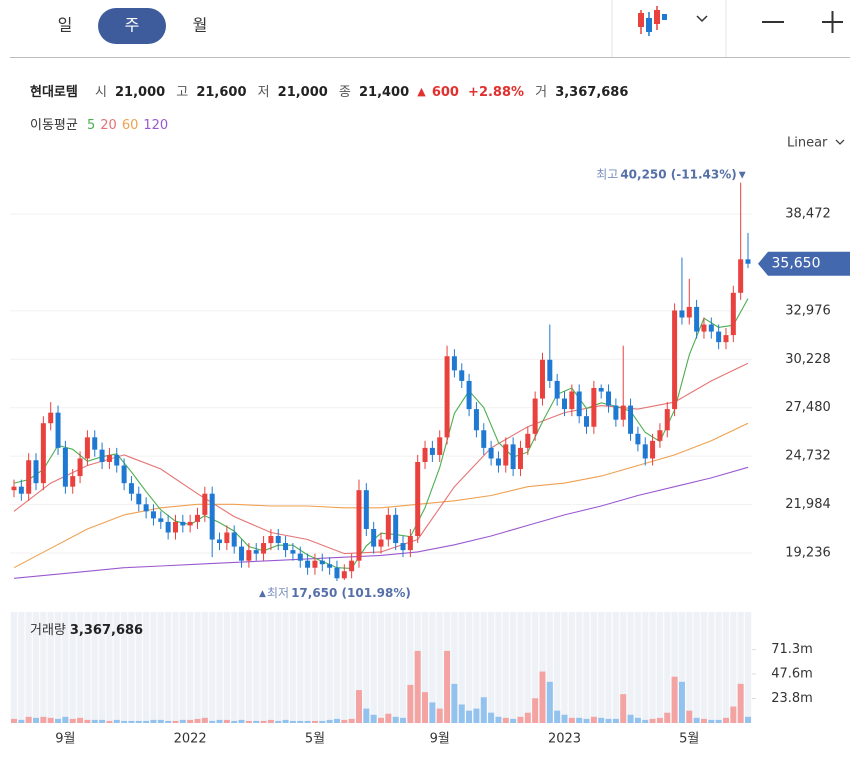  Describe the element at coordinates (673, 21) in the screenshot. I see `chart-type-button` at that location.